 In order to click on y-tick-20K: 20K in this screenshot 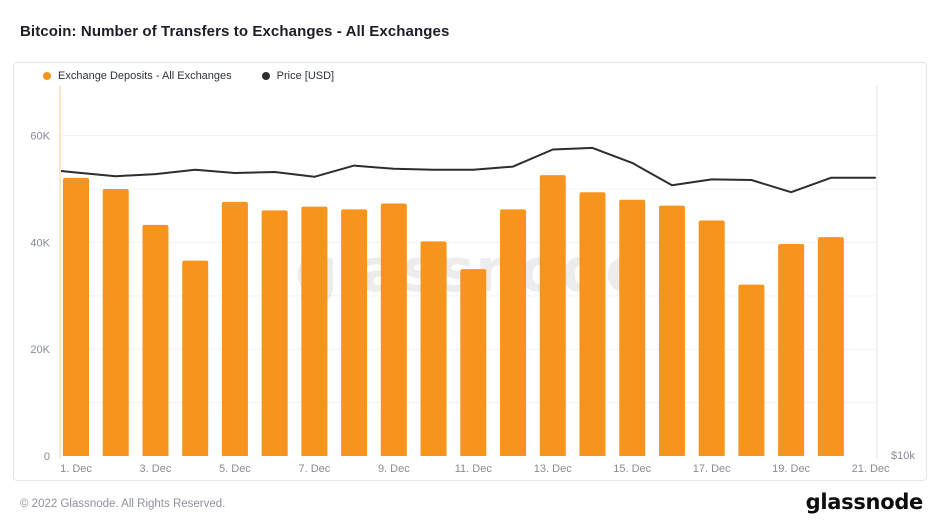, I will do `click(40, 350)`.